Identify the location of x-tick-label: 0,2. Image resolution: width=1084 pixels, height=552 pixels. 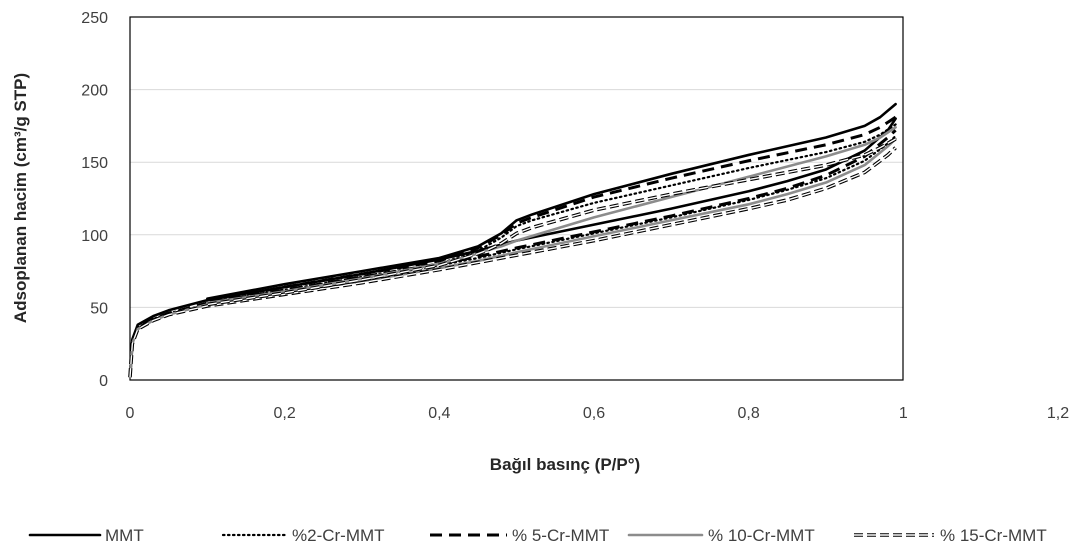
(285, 413).